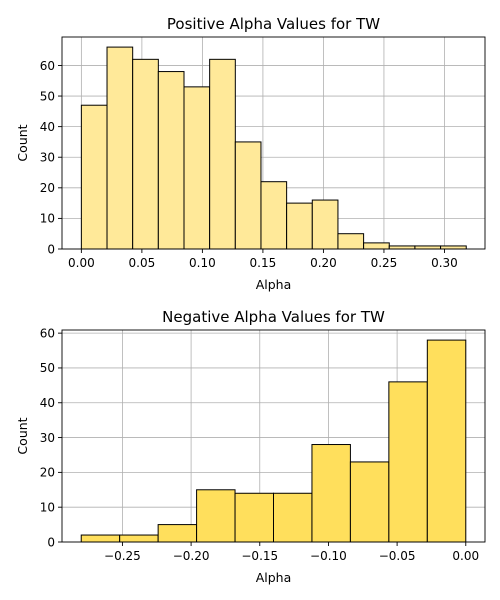 The width and height of the screenshot is (500, 600). Describe the element at coordinates (122, 556) in the screenshot. I see `x-tick-label: −0.25` at that location.